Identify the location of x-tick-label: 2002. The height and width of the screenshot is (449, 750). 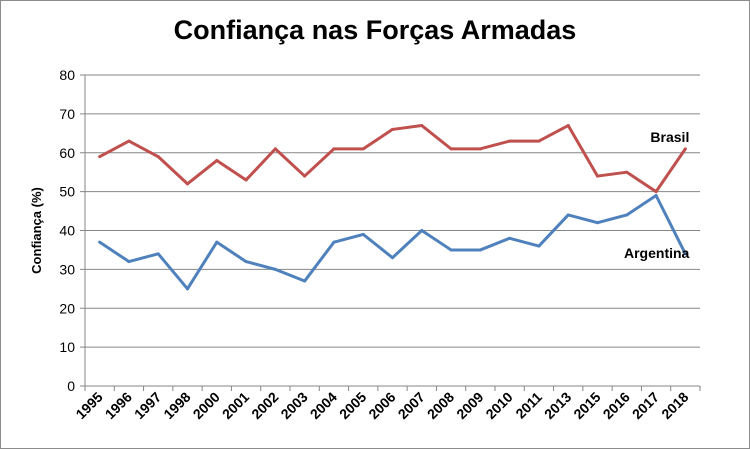
(264, 405).